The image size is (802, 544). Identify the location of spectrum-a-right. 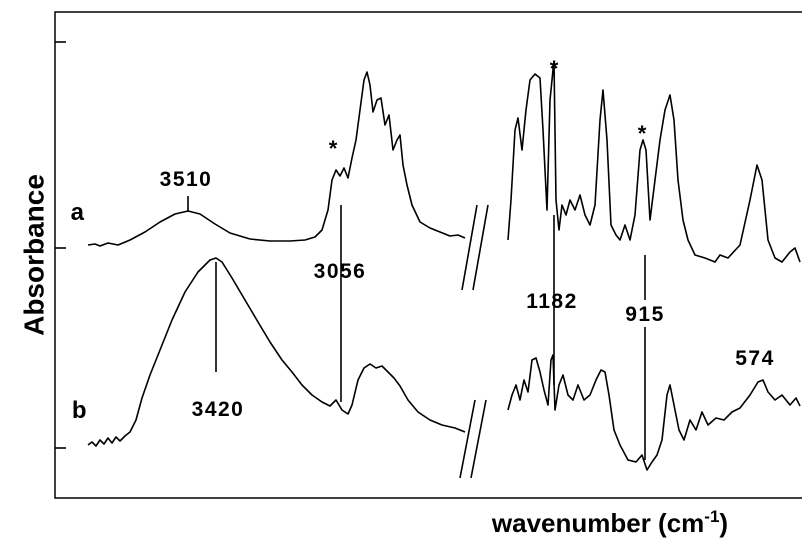
(654, 162).